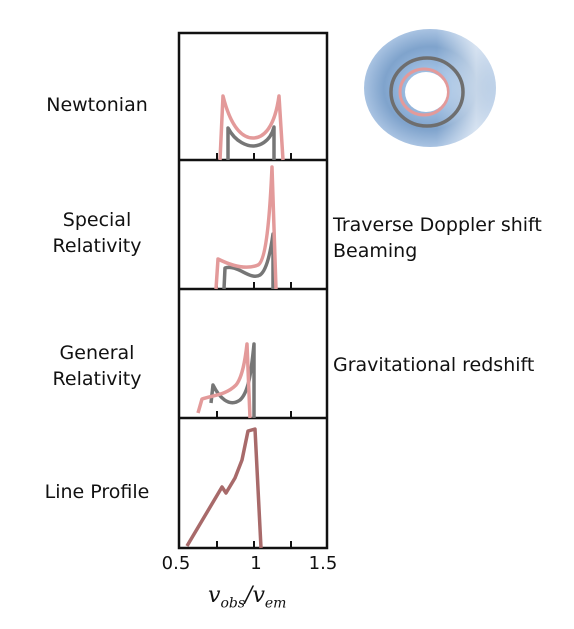  Describe the element at coordinates (97, 366) in the screenshot. I see `label-general-relativity: General Relativity` at that location.